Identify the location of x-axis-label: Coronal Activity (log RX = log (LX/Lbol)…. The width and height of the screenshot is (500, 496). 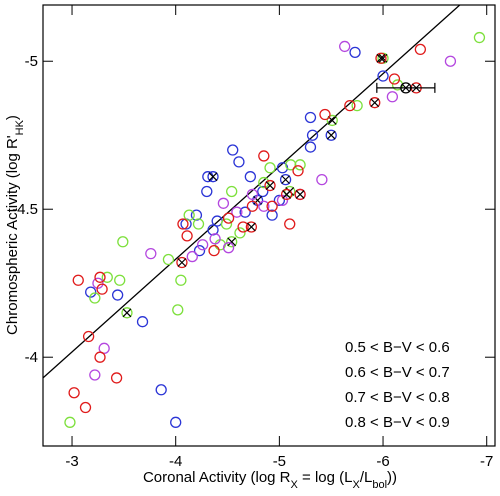
(270, 480).